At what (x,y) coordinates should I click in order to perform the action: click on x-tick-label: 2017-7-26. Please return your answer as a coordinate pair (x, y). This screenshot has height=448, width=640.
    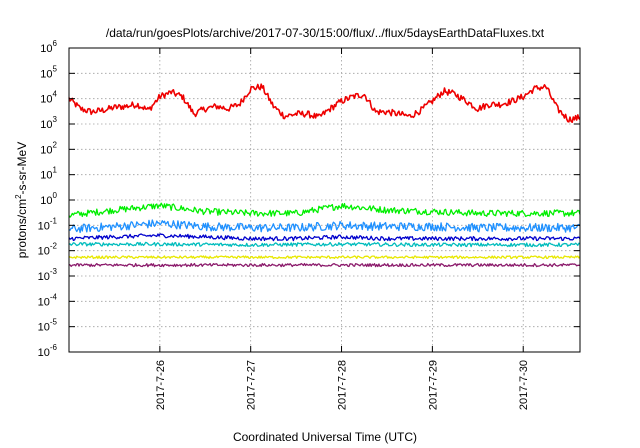
    Looking at the image, I should click on (161, 385).